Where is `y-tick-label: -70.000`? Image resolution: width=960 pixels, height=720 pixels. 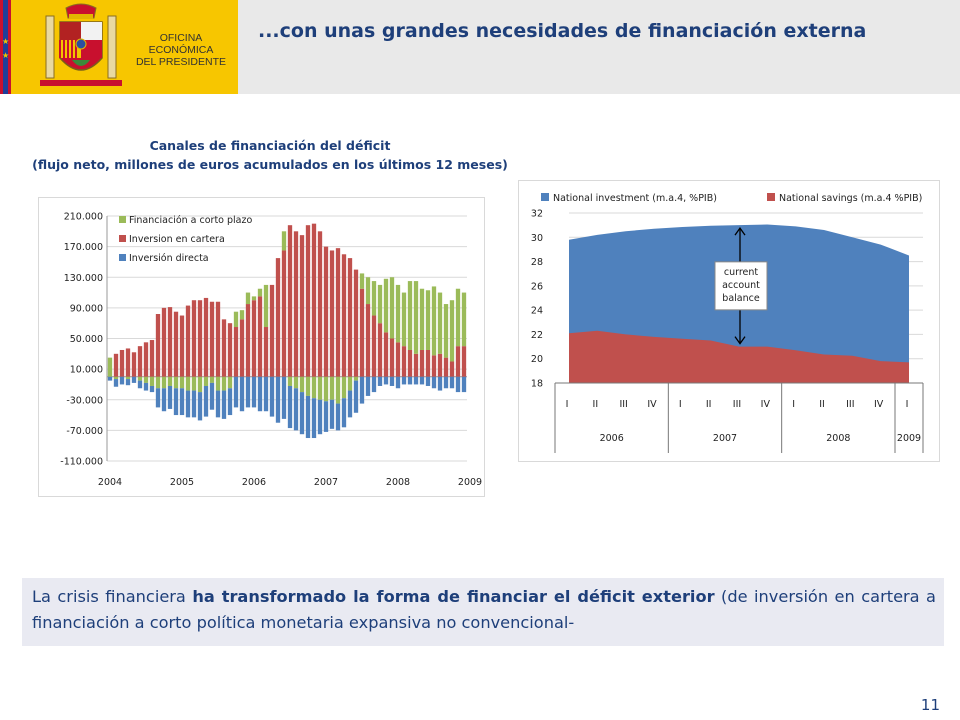
y-tick-label: -70.000 is located at coordinates (84, 431).